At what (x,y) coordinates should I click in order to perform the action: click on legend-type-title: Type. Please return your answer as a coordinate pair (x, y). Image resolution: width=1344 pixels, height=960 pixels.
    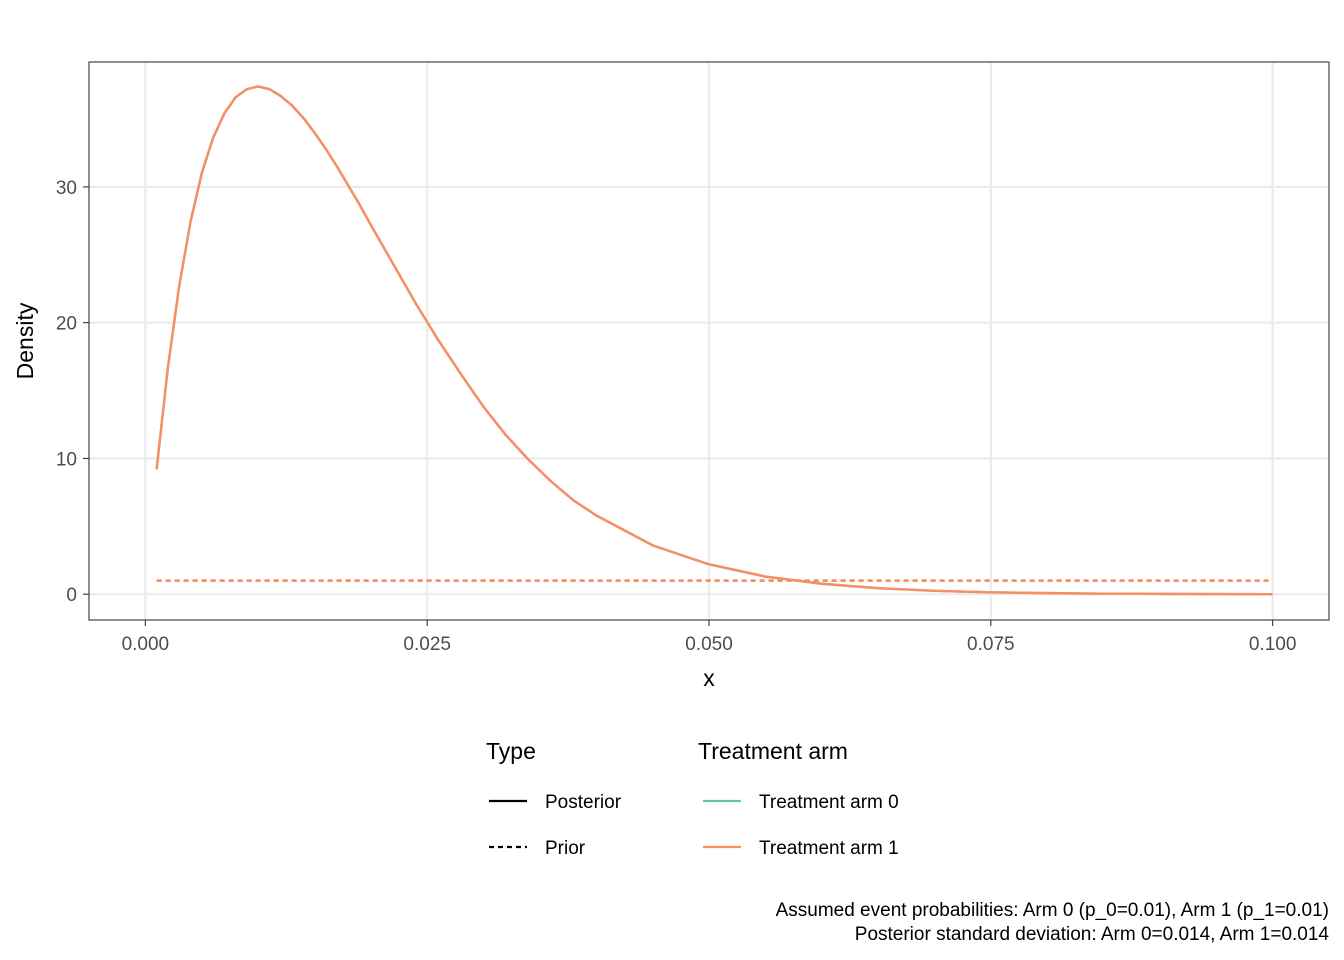
    Looking at the image, I should click on (511, 751).